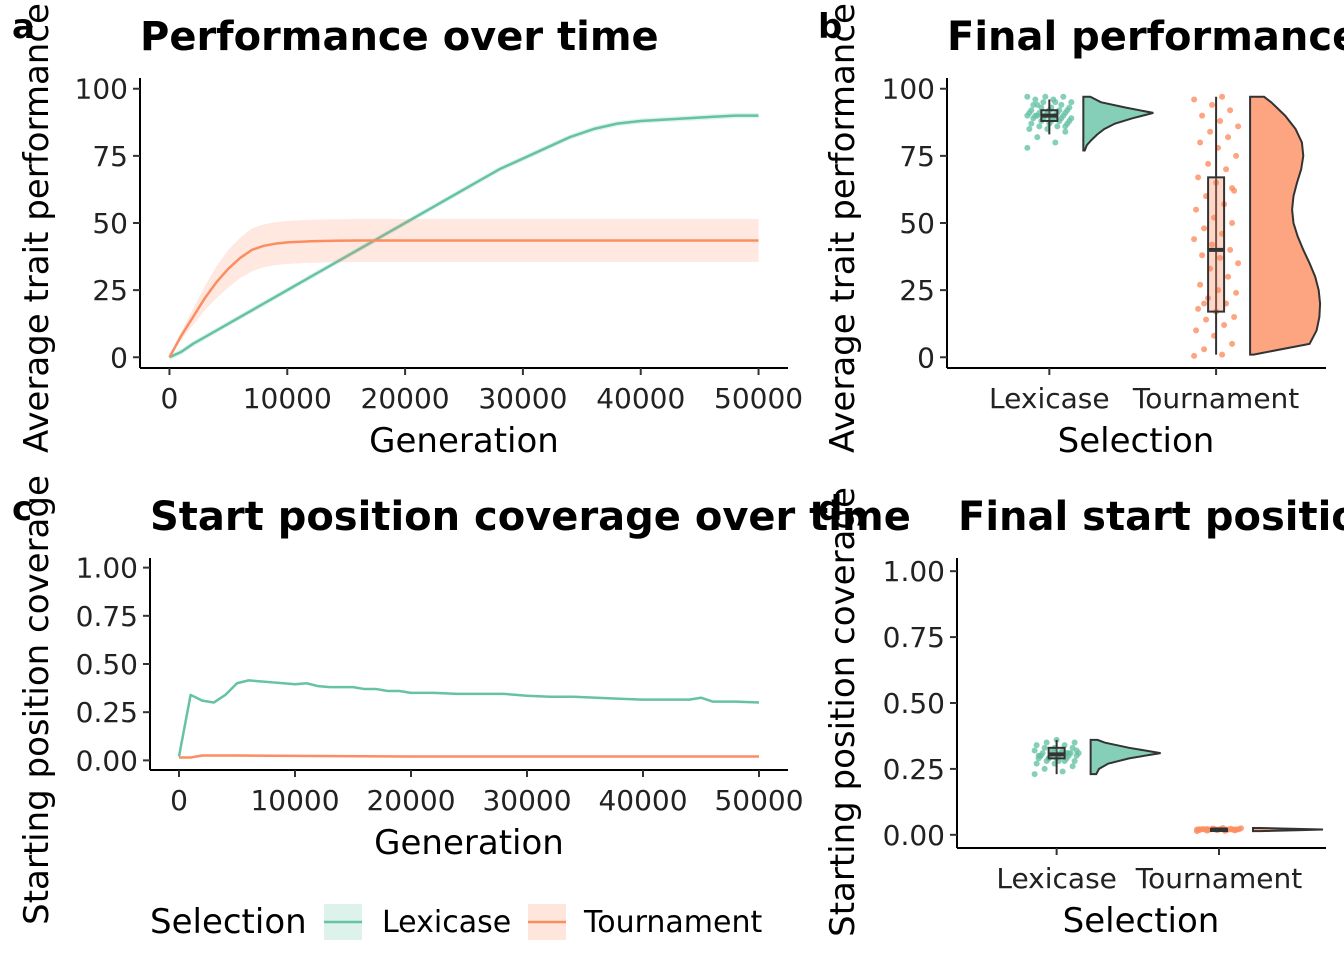 The height and width of the screenshot is (960, 1344). I want to click on panel-d-violin-tournament, so click(1287, 829).